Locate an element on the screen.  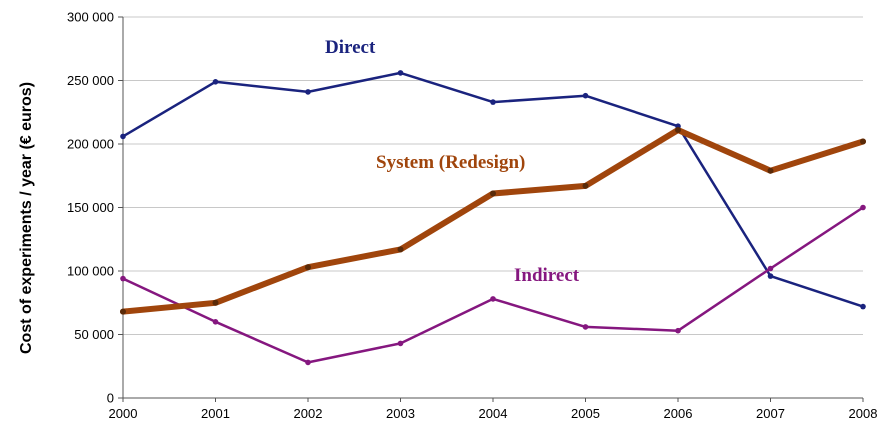
x-tick-label: 2003 is located at coordinates (400, 413).